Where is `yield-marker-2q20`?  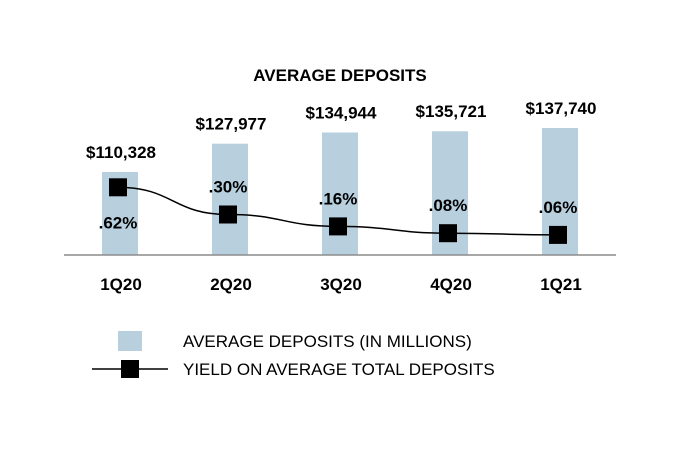
yield-marker-2q20 is located at coordinates (228, 214).